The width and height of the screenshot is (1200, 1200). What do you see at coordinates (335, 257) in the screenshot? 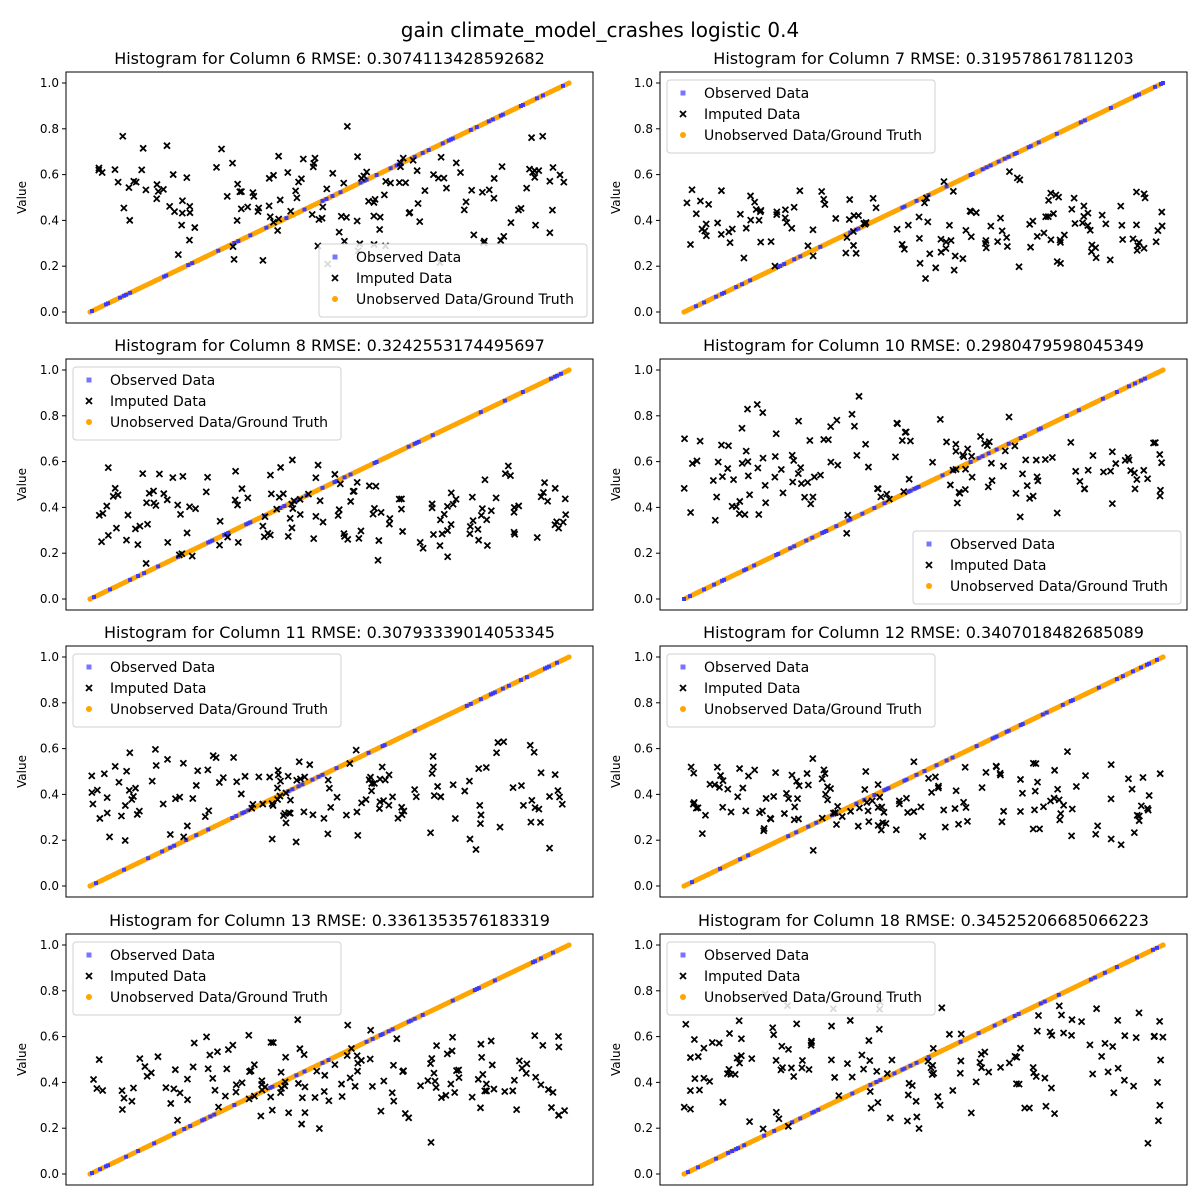
I see `legend-marker-observed` at bounding box center [335, 257].